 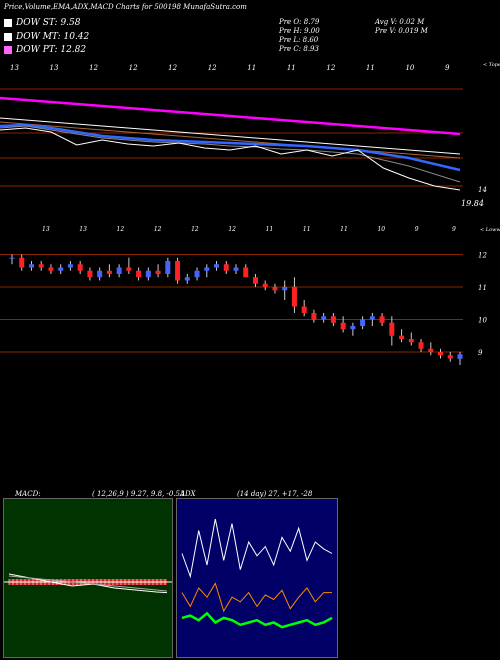 What do you see at coordinates (8, 23) in the screenshot?
I see `legend-swatch-st` at bounding box center [8, 23].